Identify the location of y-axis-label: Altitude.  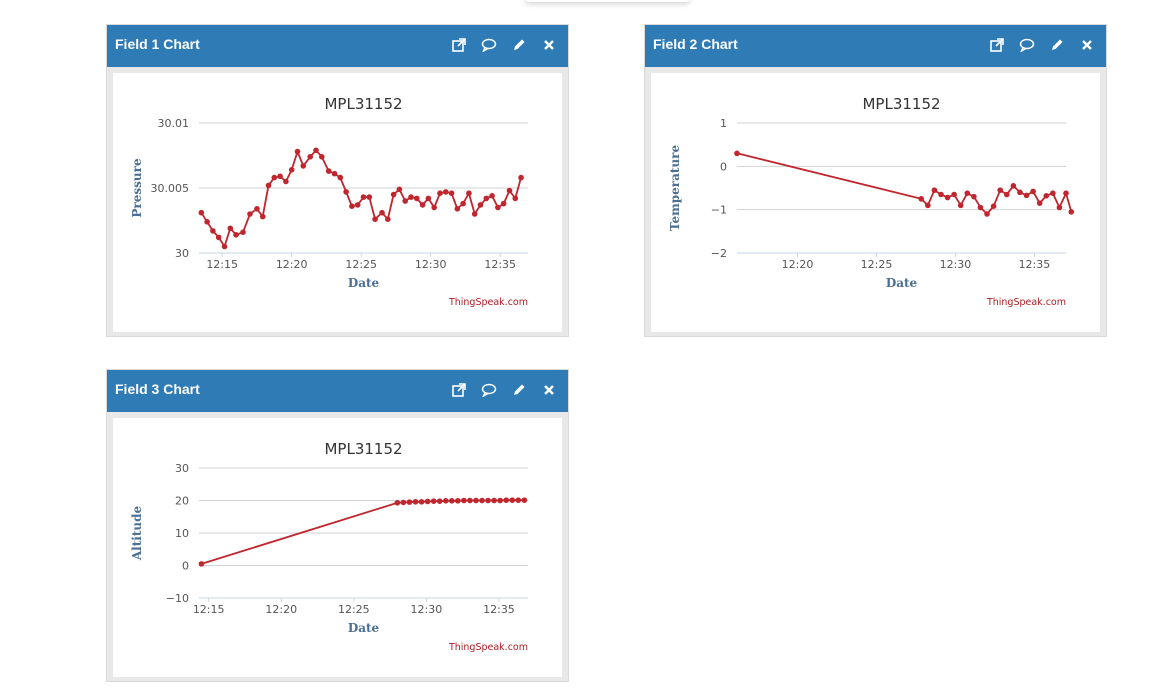
(137, 534).